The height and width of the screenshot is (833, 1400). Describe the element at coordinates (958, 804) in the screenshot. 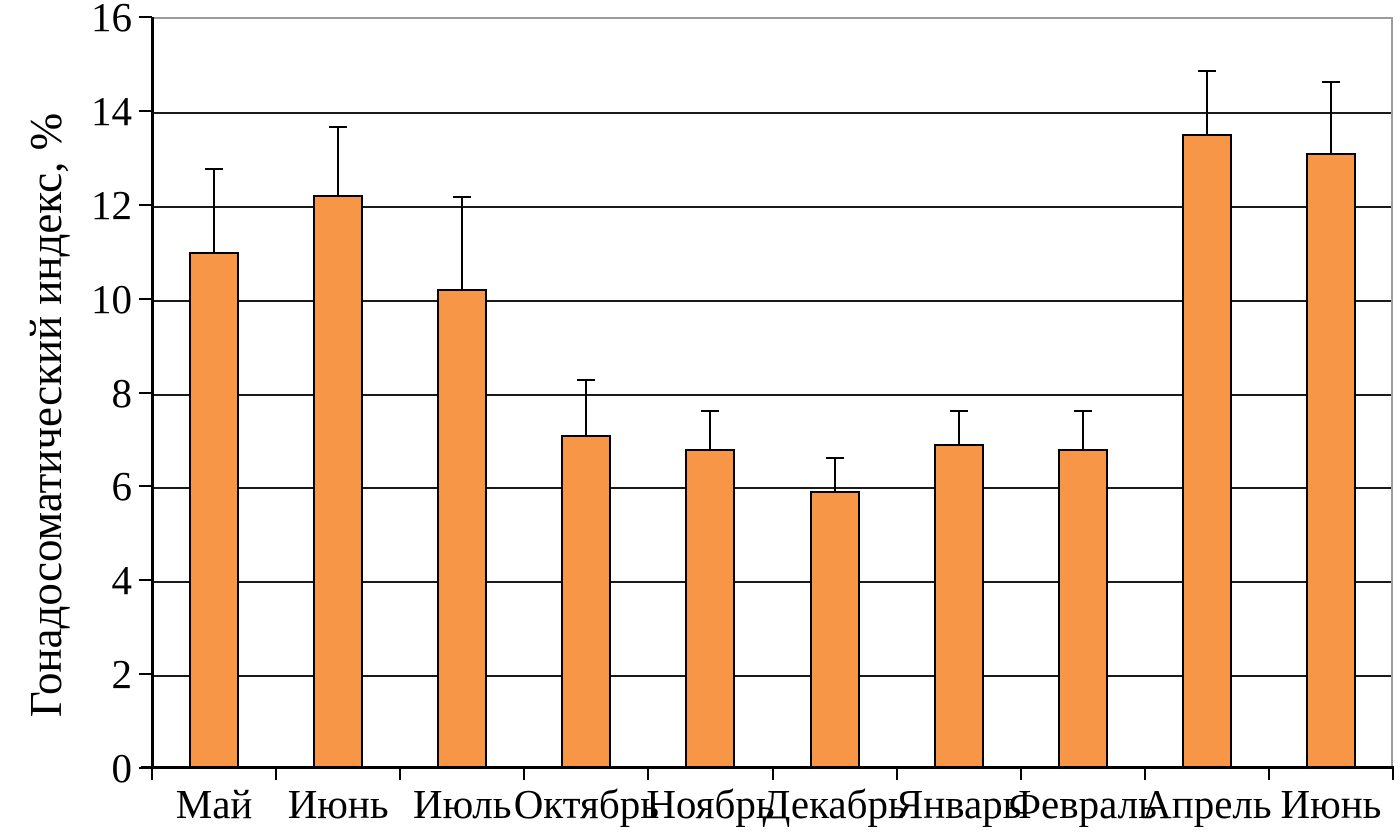

I see `x-tick-label-7-январь: Январь` at that location.